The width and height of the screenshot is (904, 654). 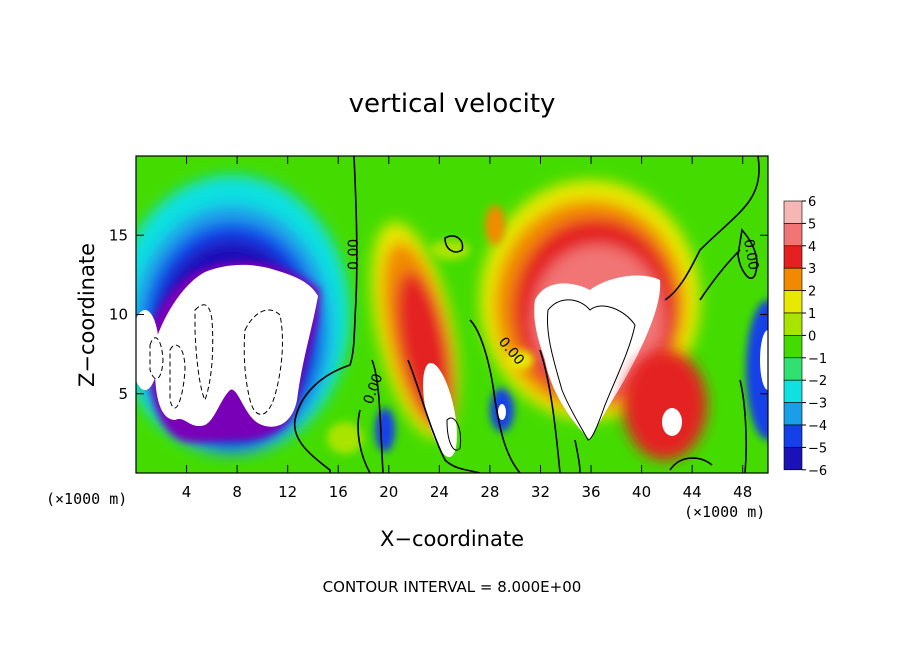 What do you see at coordinates (812, 224) in the screenshot?
I see `colorbar-label: 5` at bounding box center [812, 224].